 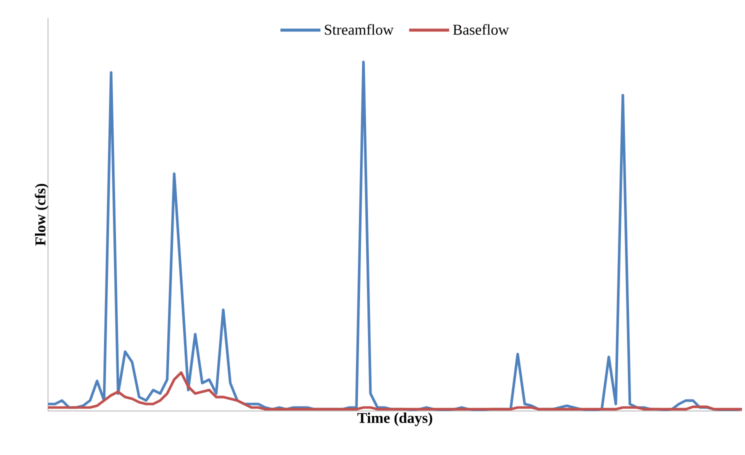 I want to click on legend-label: Baseflow, so click(x=481, y=29).